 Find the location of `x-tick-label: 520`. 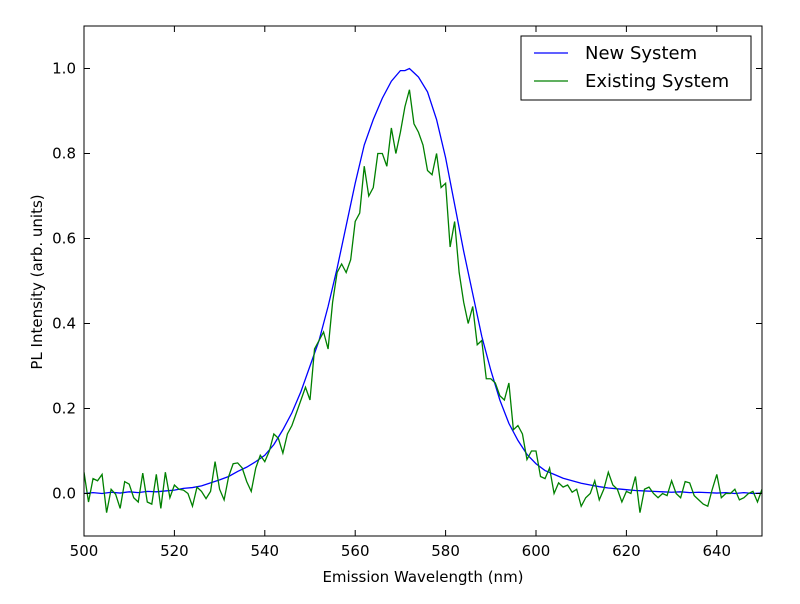

x-tick-label: 520 is located at coordinates (174, 551).